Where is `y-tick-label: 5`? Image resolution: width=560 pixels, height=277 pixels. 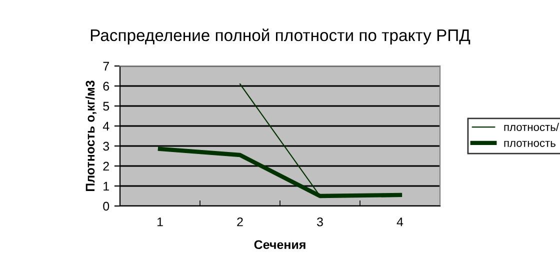 y-tick-label: 5 is located at coordinates (106, 106).